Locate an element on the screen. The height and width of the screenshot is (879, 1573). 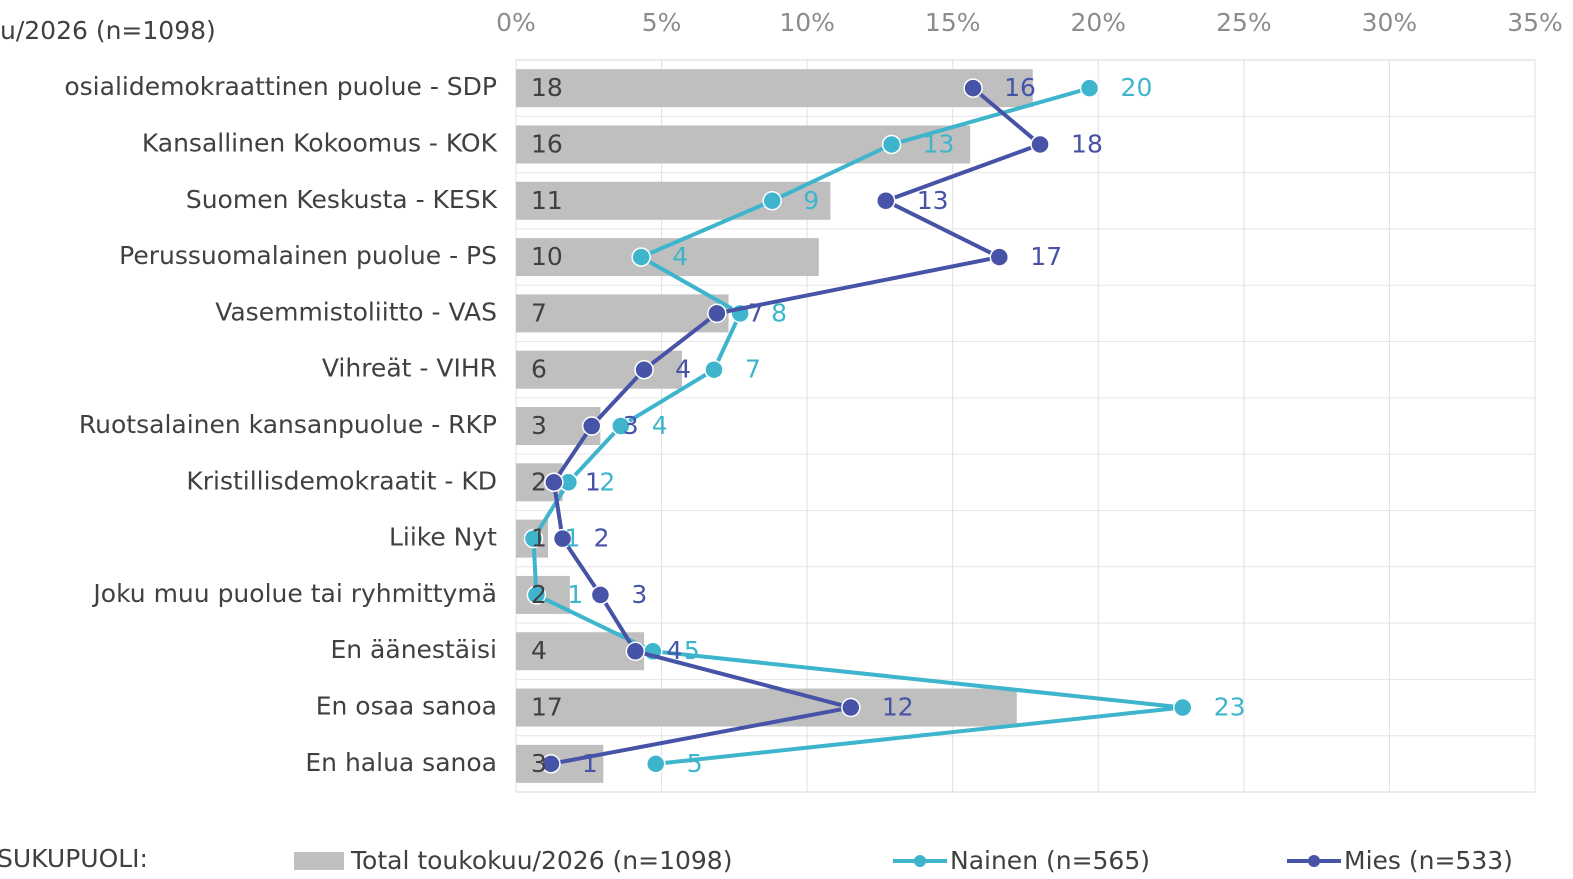
data-label: 20 is located at coordinates (1137, 87).